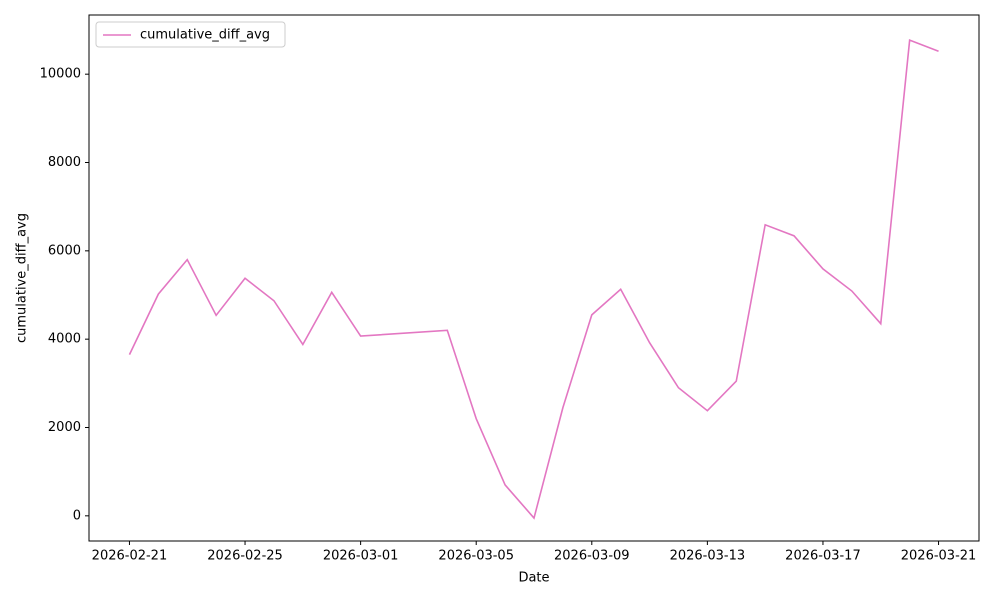 The height and width of the screenshot is (600, 1000). Describe the element at coordinates (77, 515) in the screenshot. I see `y-tick-label: 0` at that location.